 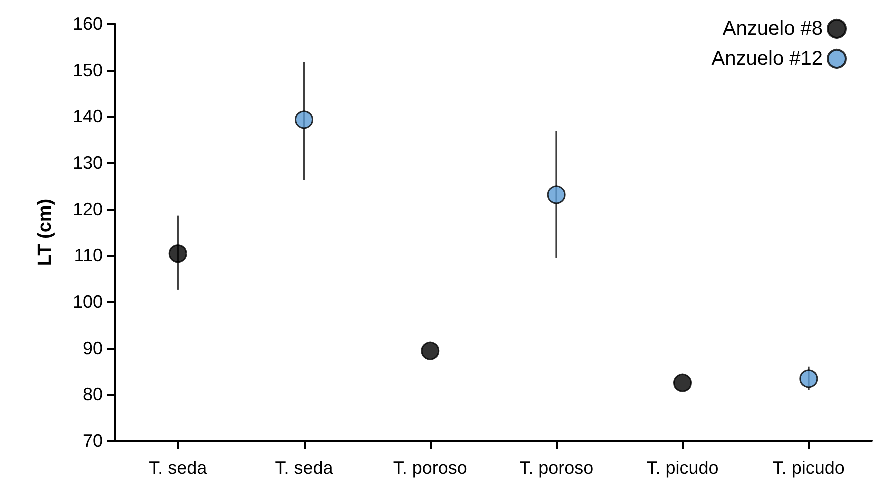 I want to click on y-tick-label: 70, so click(x=92, y=441).